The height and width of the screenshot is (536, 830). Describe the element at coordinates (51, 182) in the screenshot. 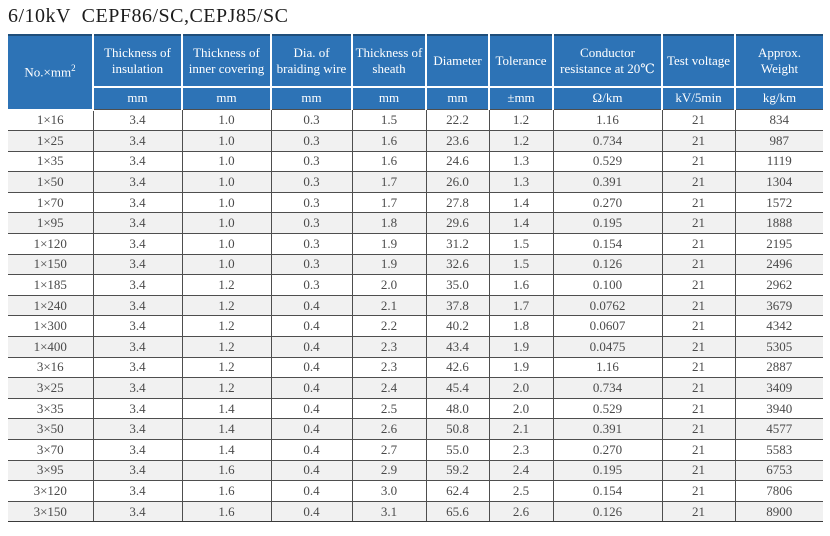

I see `row-size-cell: 1×50` at that location.